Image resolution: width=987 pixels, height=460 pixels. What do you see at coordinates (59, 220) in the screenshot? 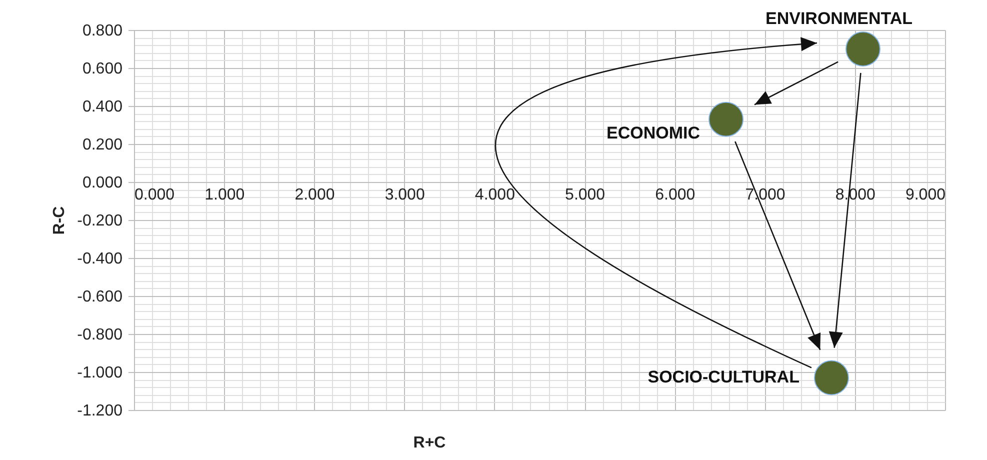
I see `y-axis-title: R-C` at bounding box center [59, 220].